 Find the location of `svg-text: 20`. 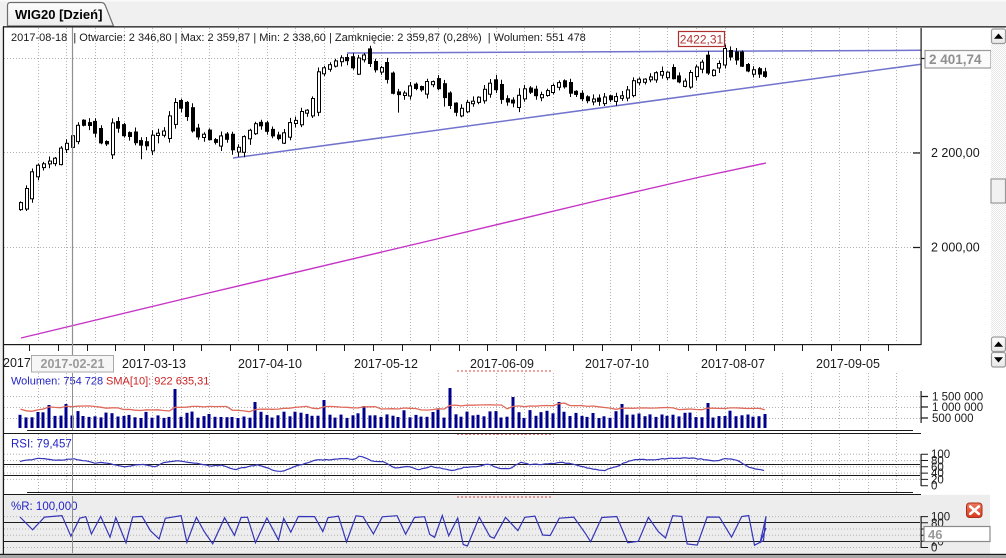

svg-text: 20 is located at coordinates (937, 480).